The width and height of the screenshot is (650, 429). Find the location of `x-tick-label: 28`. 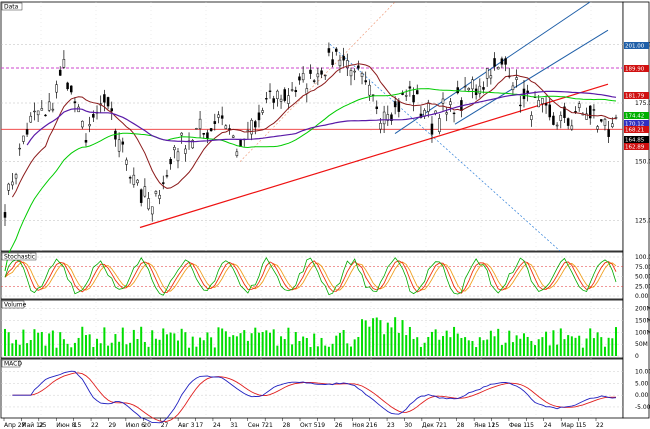

x-tick-label: 28 is located at coordinates (287, 425).